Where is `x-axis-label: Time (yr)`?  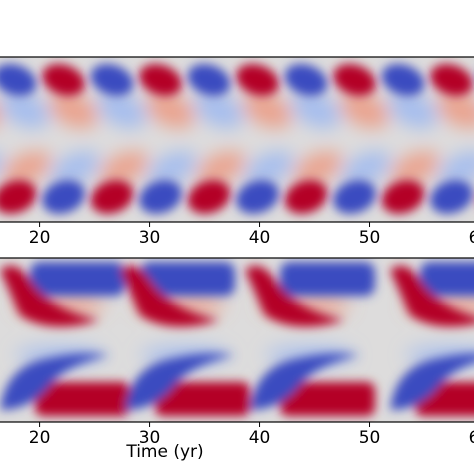 x-axis-label: Time (yr) is located at coordinates (164, 452).